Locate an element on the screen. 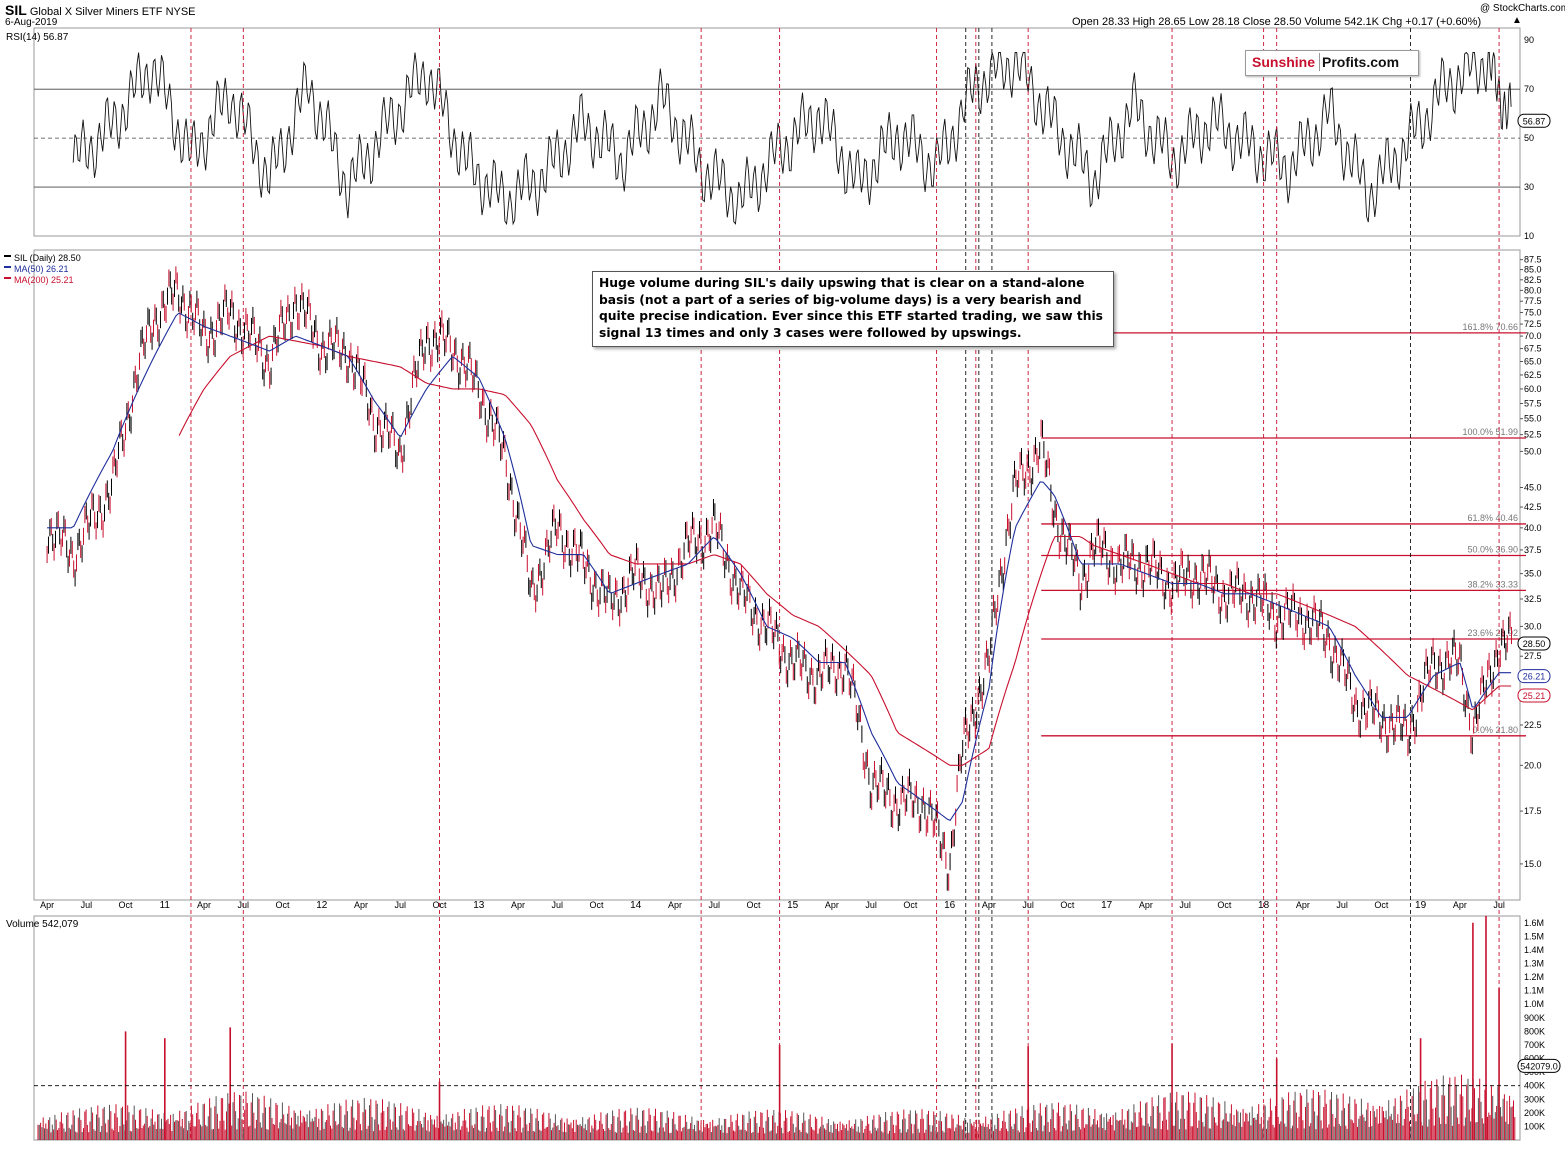  logo: Sunshine Profits.com is located at coordinates (1332, 63).